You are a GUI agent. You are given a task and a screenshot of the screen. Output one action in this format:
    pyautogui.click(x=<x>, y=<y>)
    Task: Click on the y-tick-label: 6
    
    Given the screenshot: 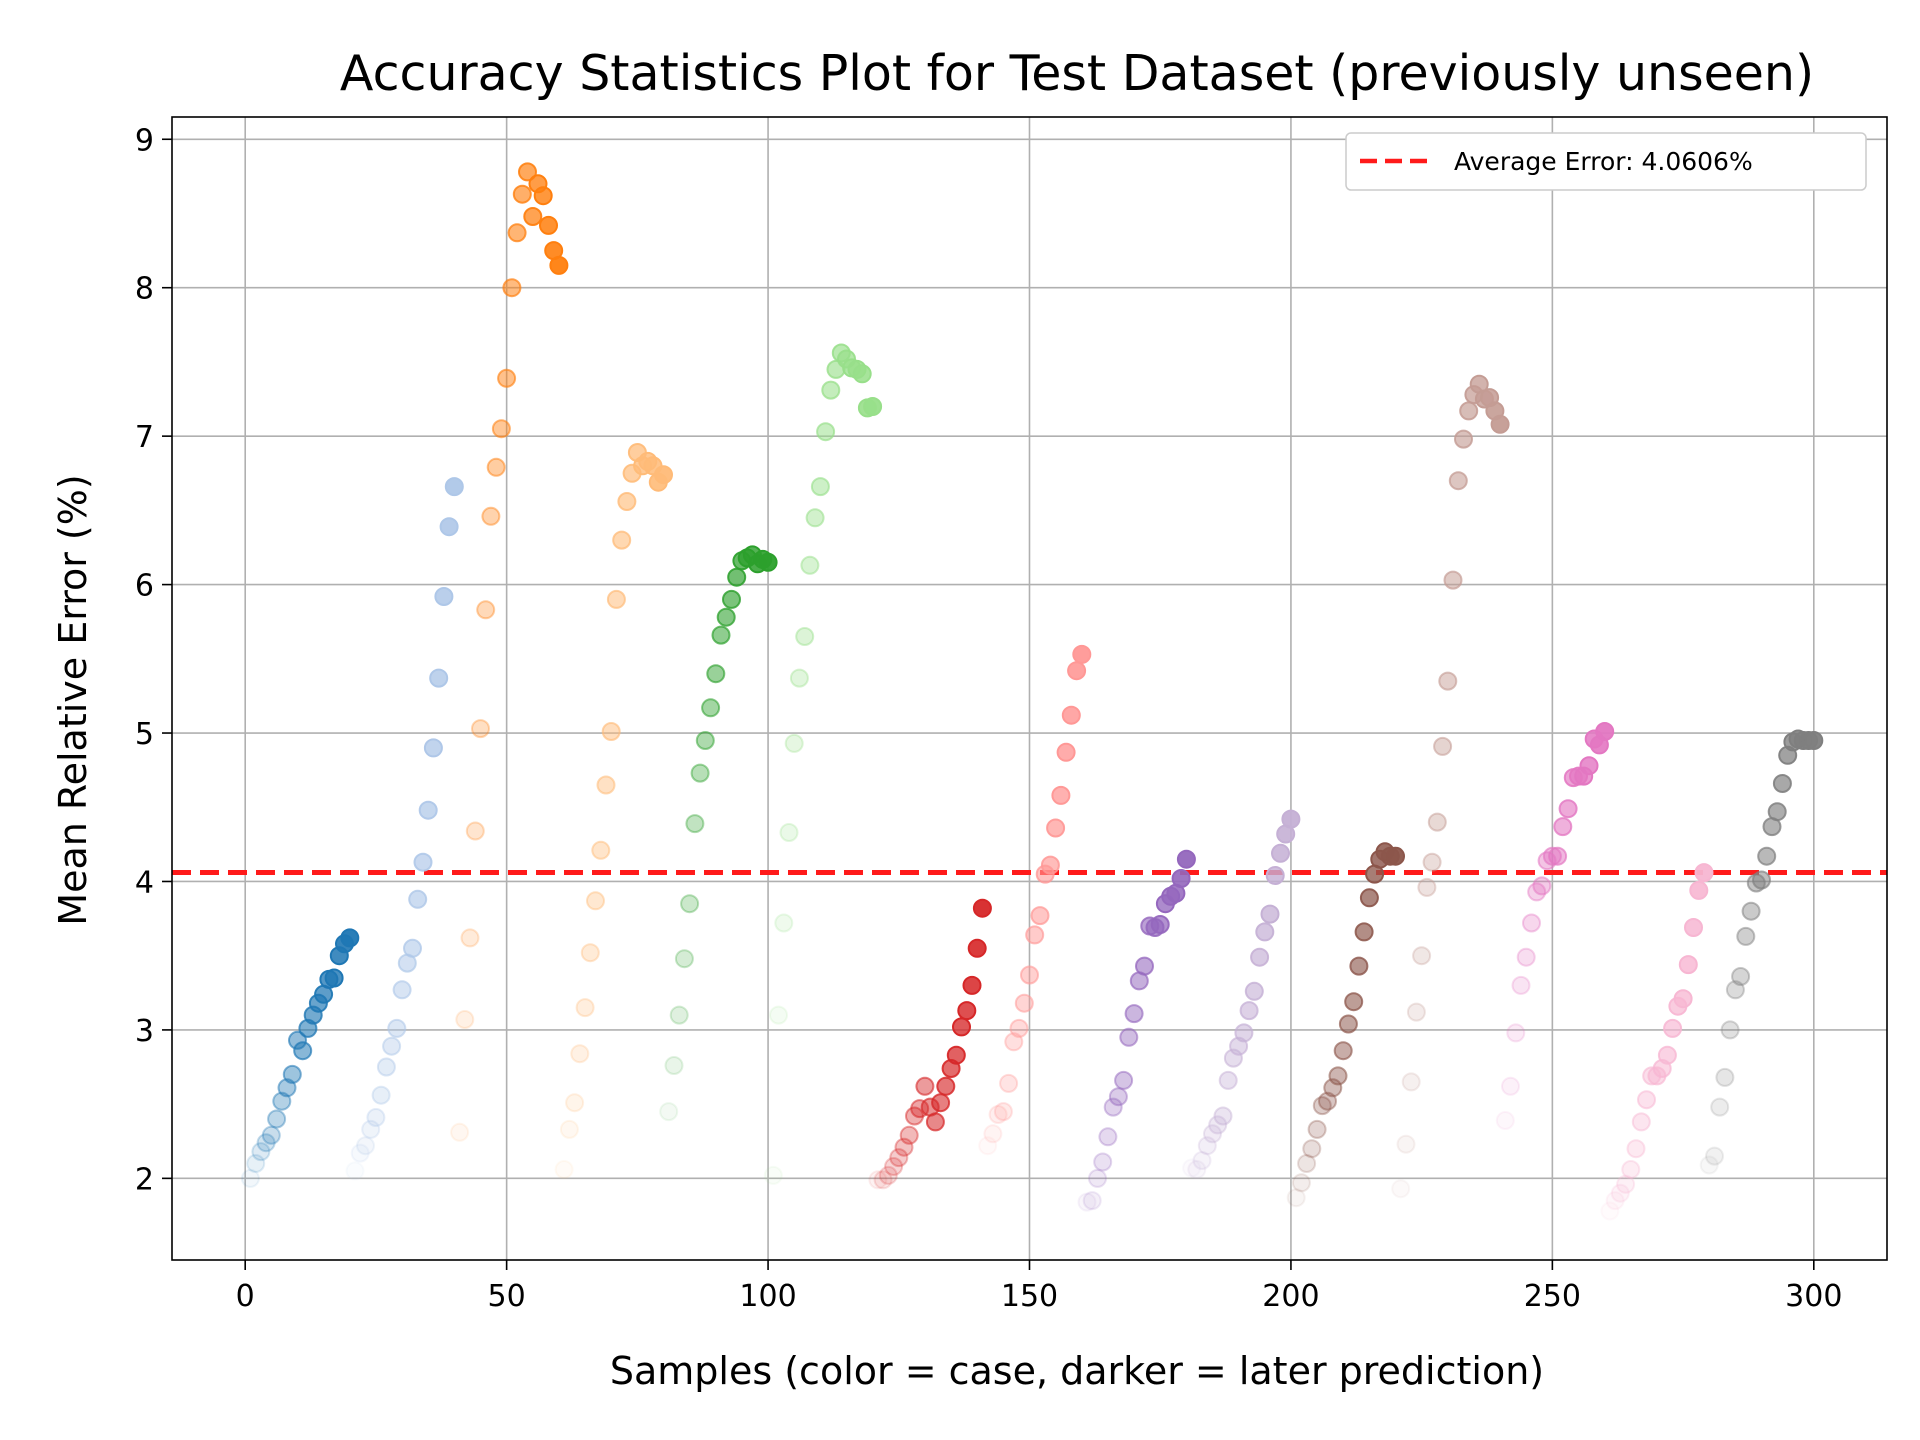 What is the action you would take?
    pyautogui.click(x=144, y=586)
    